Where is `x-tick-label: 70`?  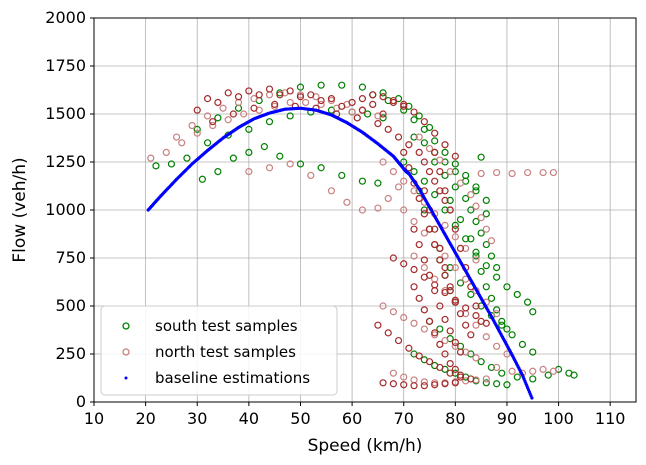 x-tick-label: 70 is located at coordinates (404, 418).